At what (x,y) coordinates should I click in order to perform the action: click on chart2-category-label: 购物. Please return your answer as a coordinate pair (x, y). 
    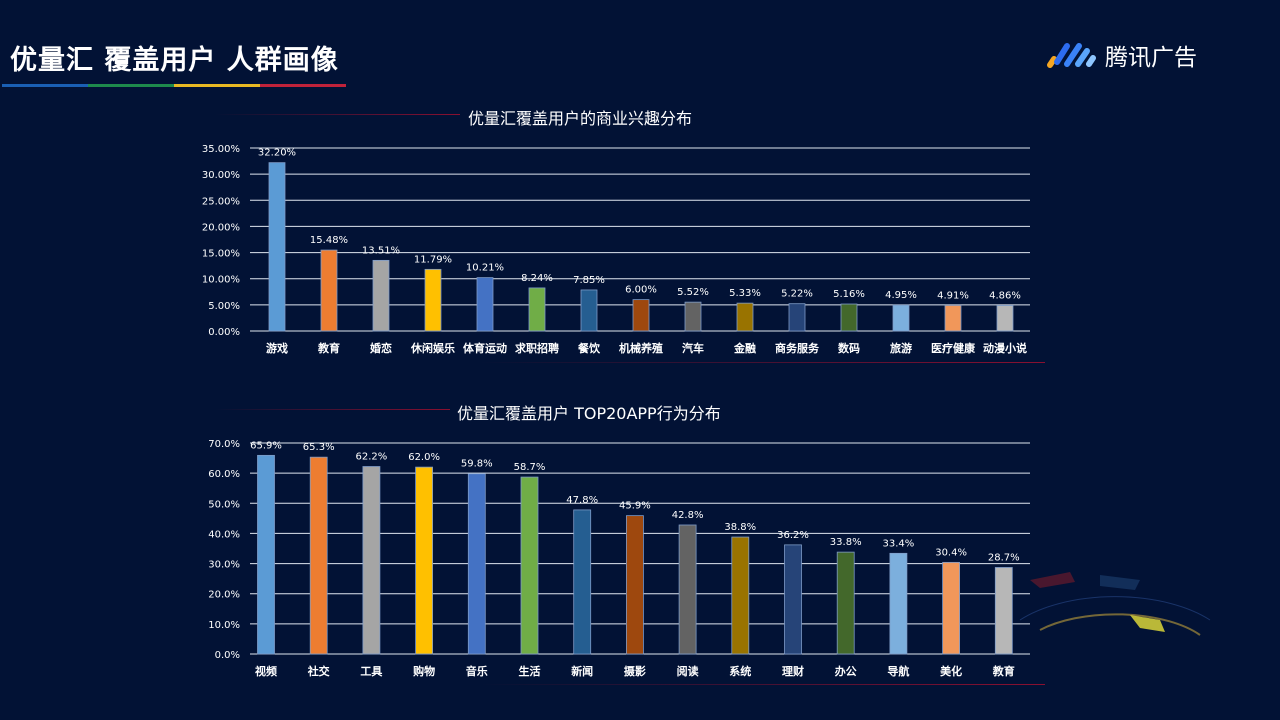
    Looking at the image, I should click on (424, 671).